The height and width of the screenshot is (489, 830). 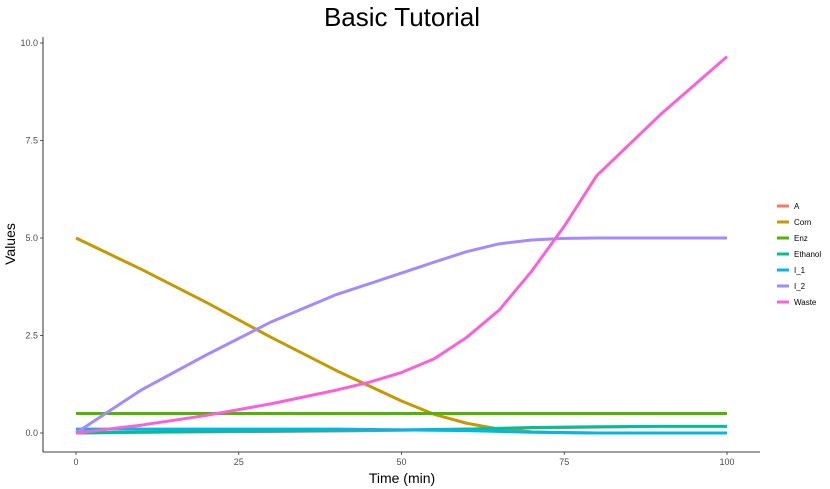 What do you see at coordinates (401, 462) in the screenshot?
I see `x-tick-label: 50` at bounding box center [401, 462].